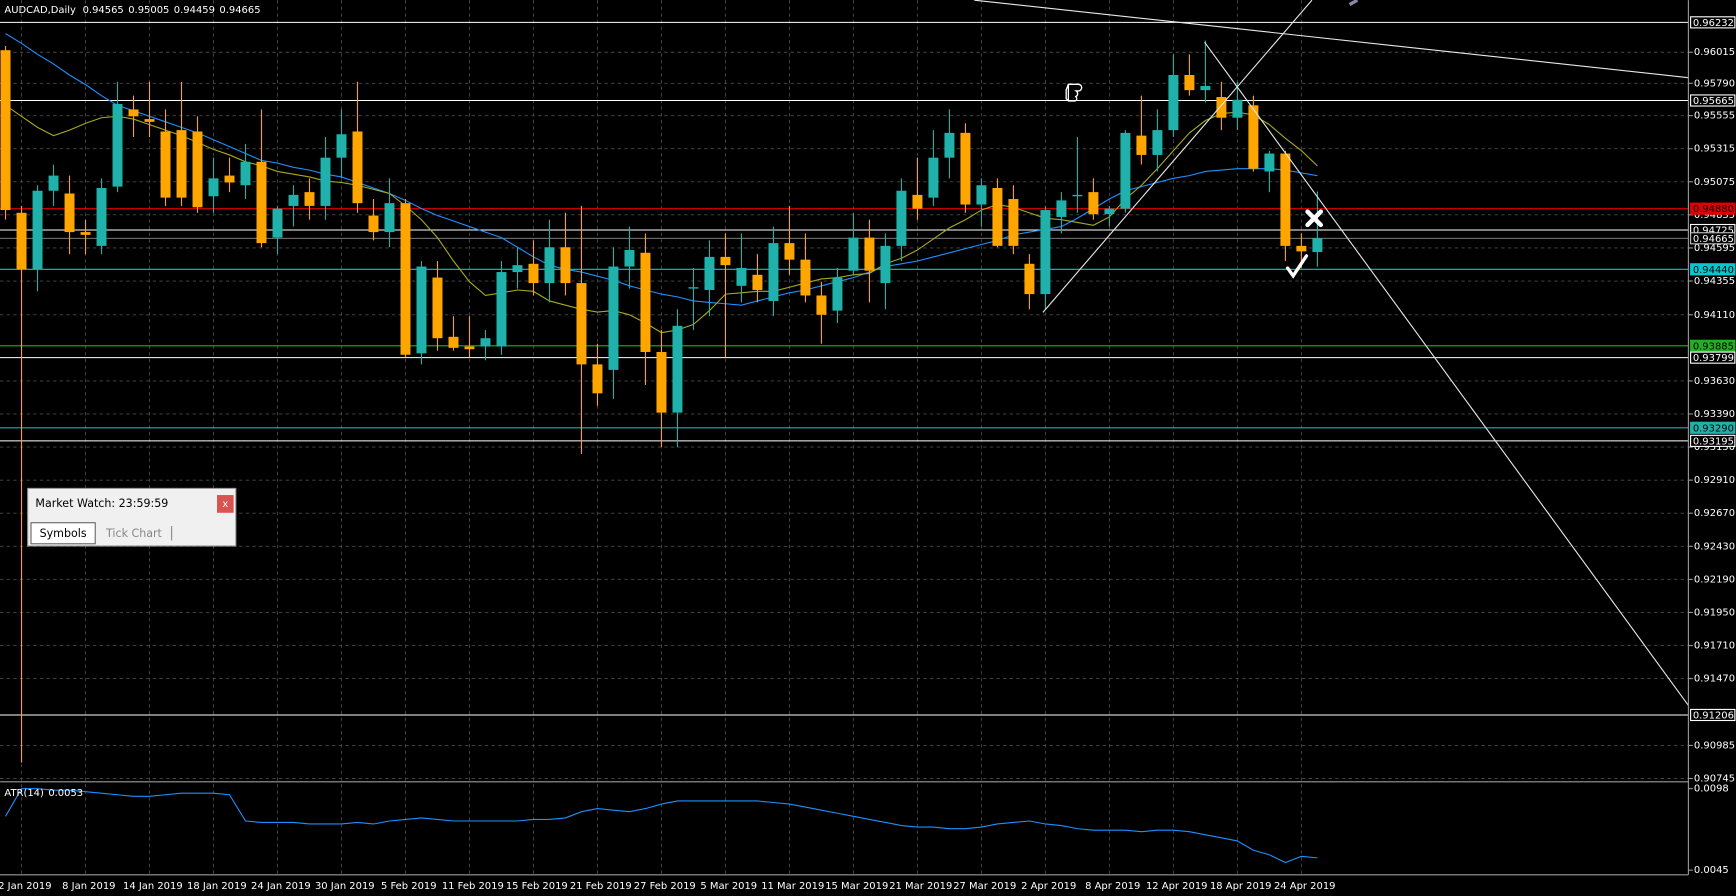  I want to click on level-label: 0.95665, so click(1713, 101).